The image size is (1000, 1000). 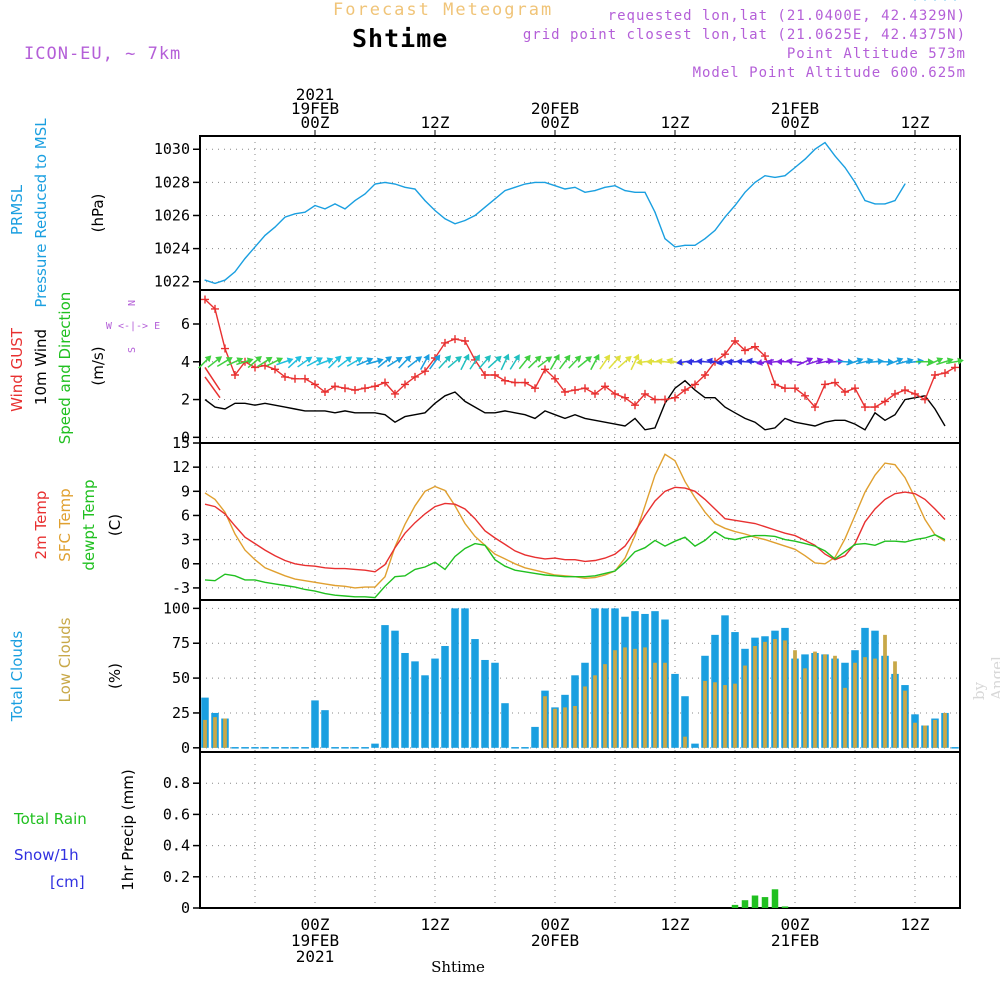 I want to click on dewpt-temp-line, so click(x=575, y=564).